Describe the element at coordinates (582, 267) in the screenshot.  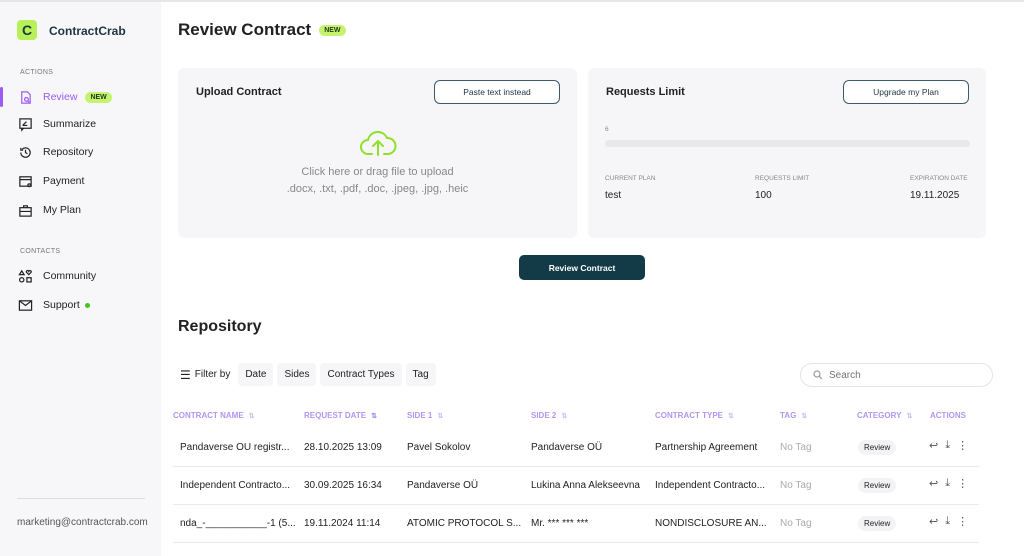
I see `review-contract-button: Review Contract` at that location.